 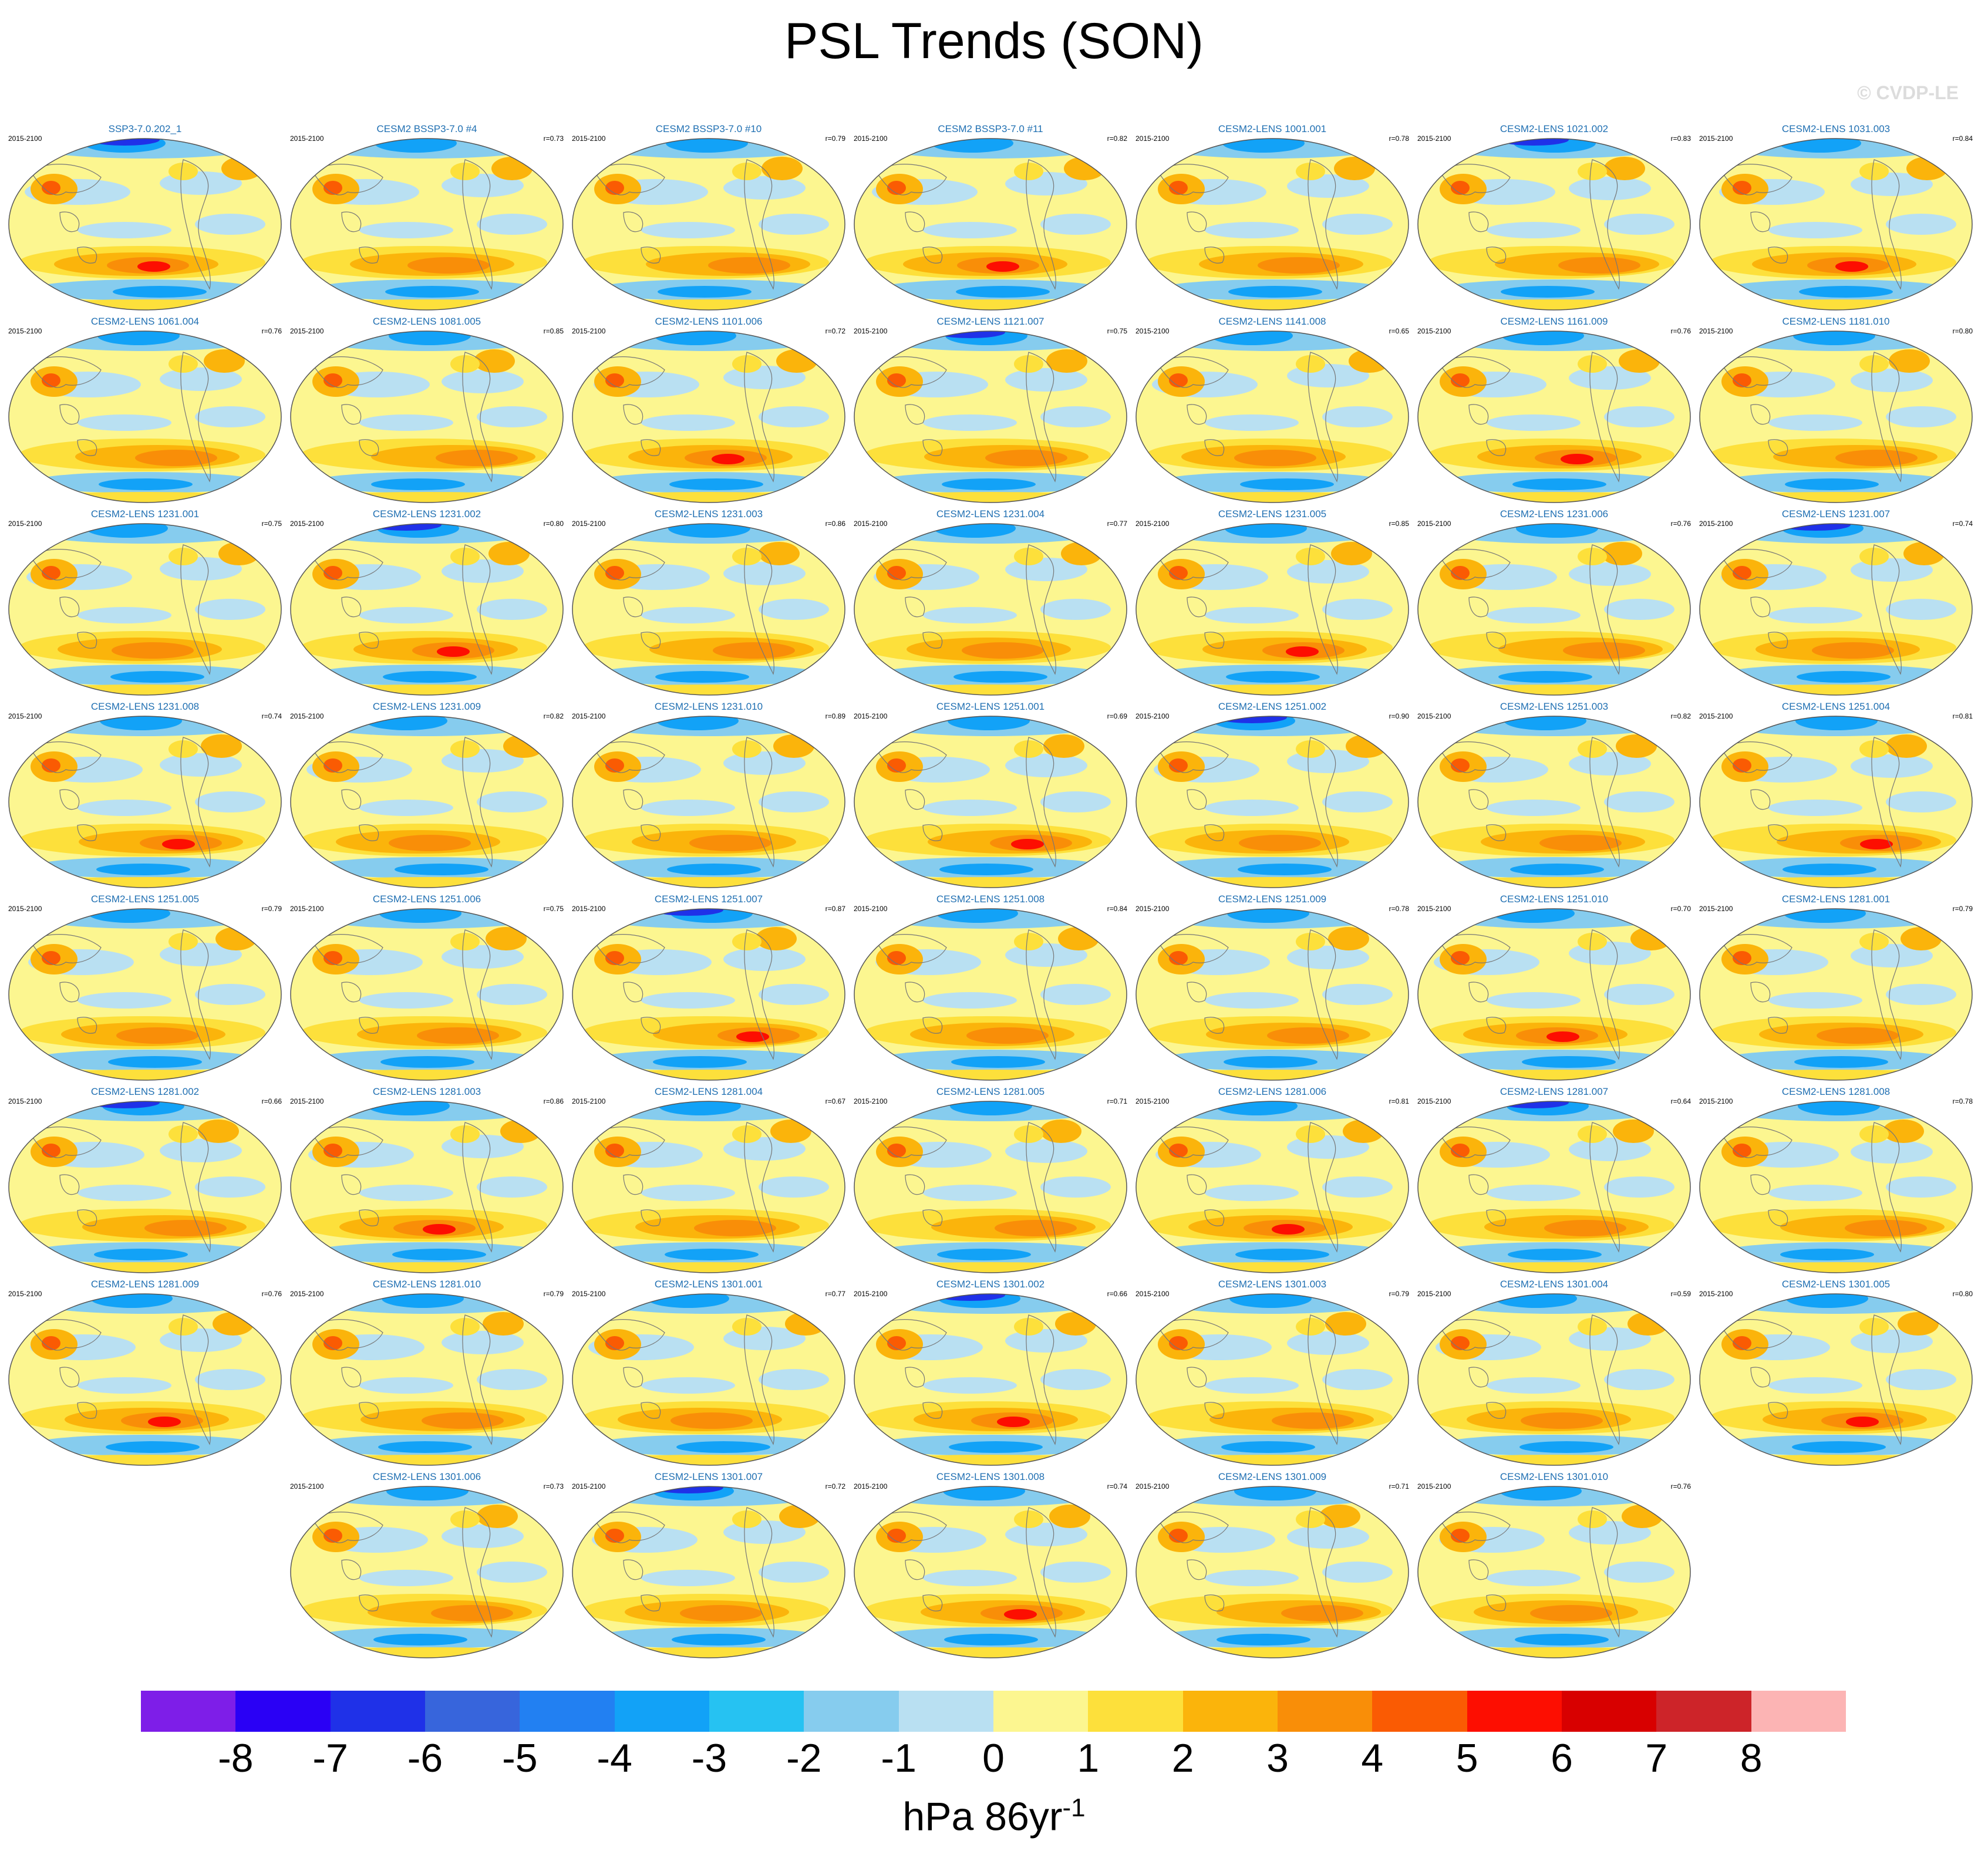 I want to click on panel-correlation: r=0.80, so click(x=1963, y=331).